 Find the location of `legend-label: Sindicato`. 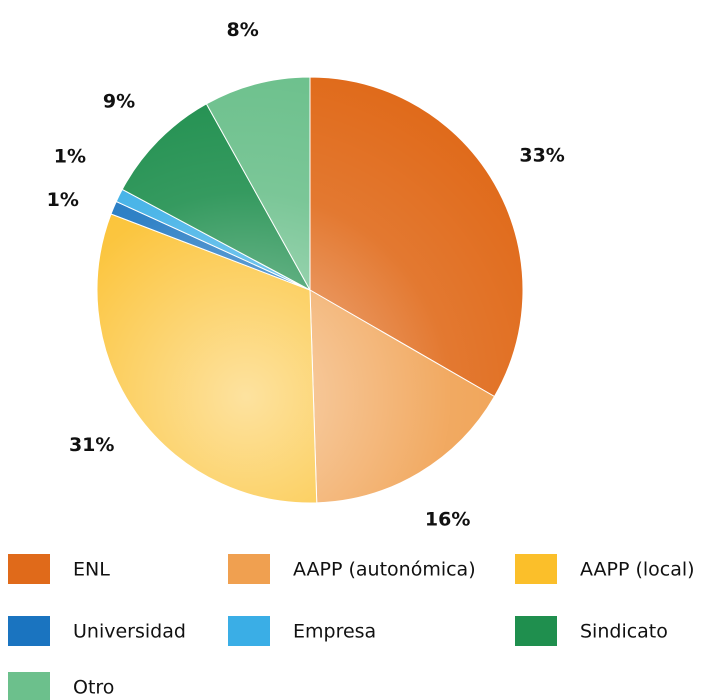

legend-label: Sindicato is located at coordinates (624, 632).